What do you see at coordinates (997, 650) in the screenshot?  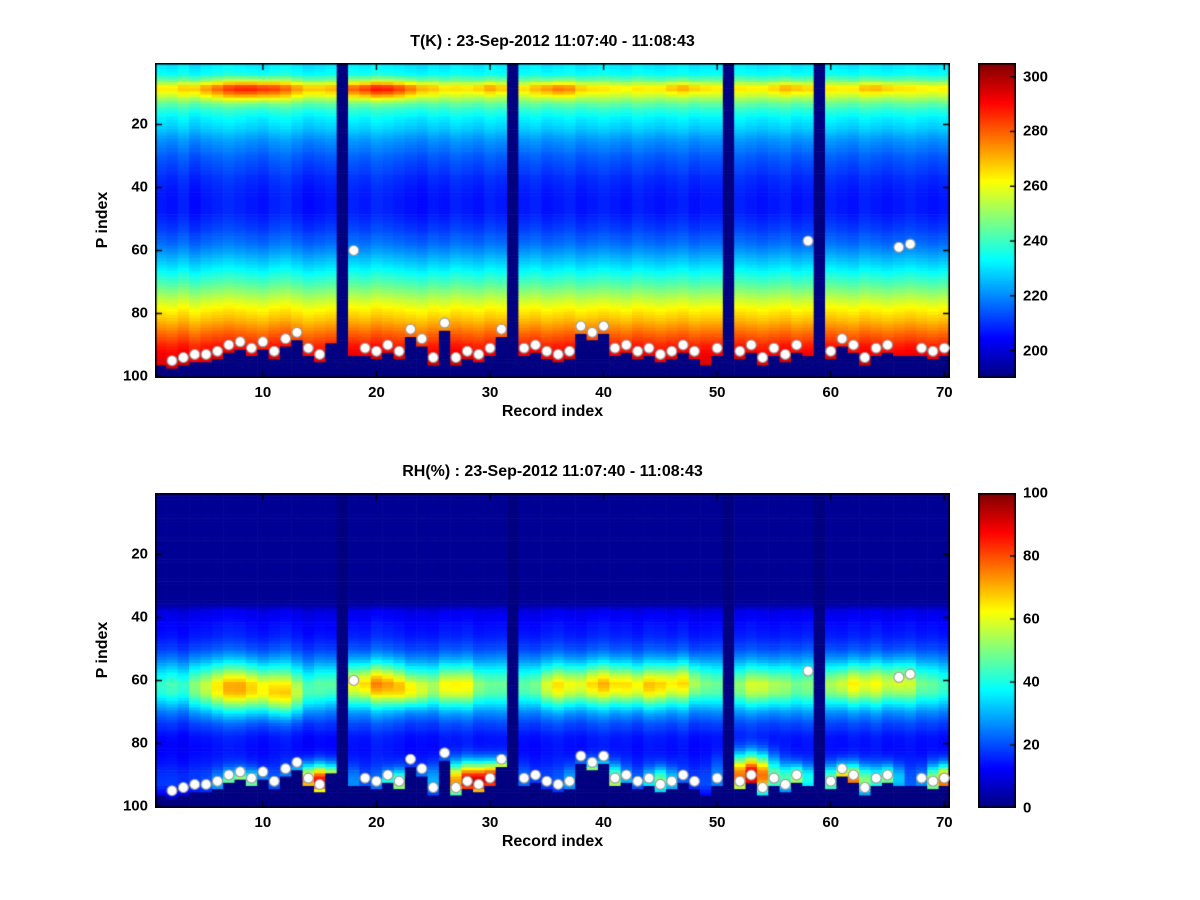 I see `humidity-colorbar-canvas` at bounding box center [997, 650].